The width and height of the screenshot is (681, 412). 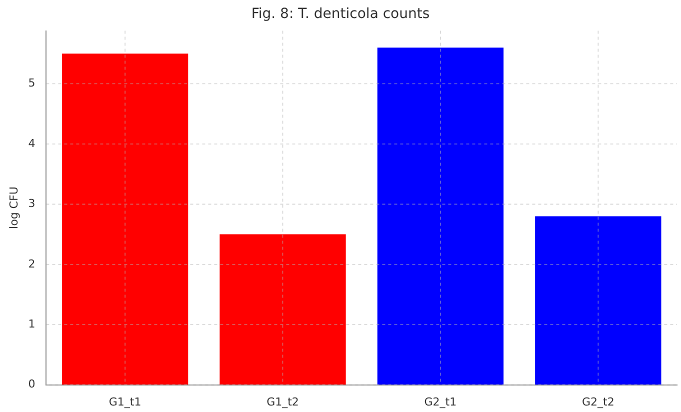 I want to click on x-tick-label: G2_t1, so click(x=440, y=401).